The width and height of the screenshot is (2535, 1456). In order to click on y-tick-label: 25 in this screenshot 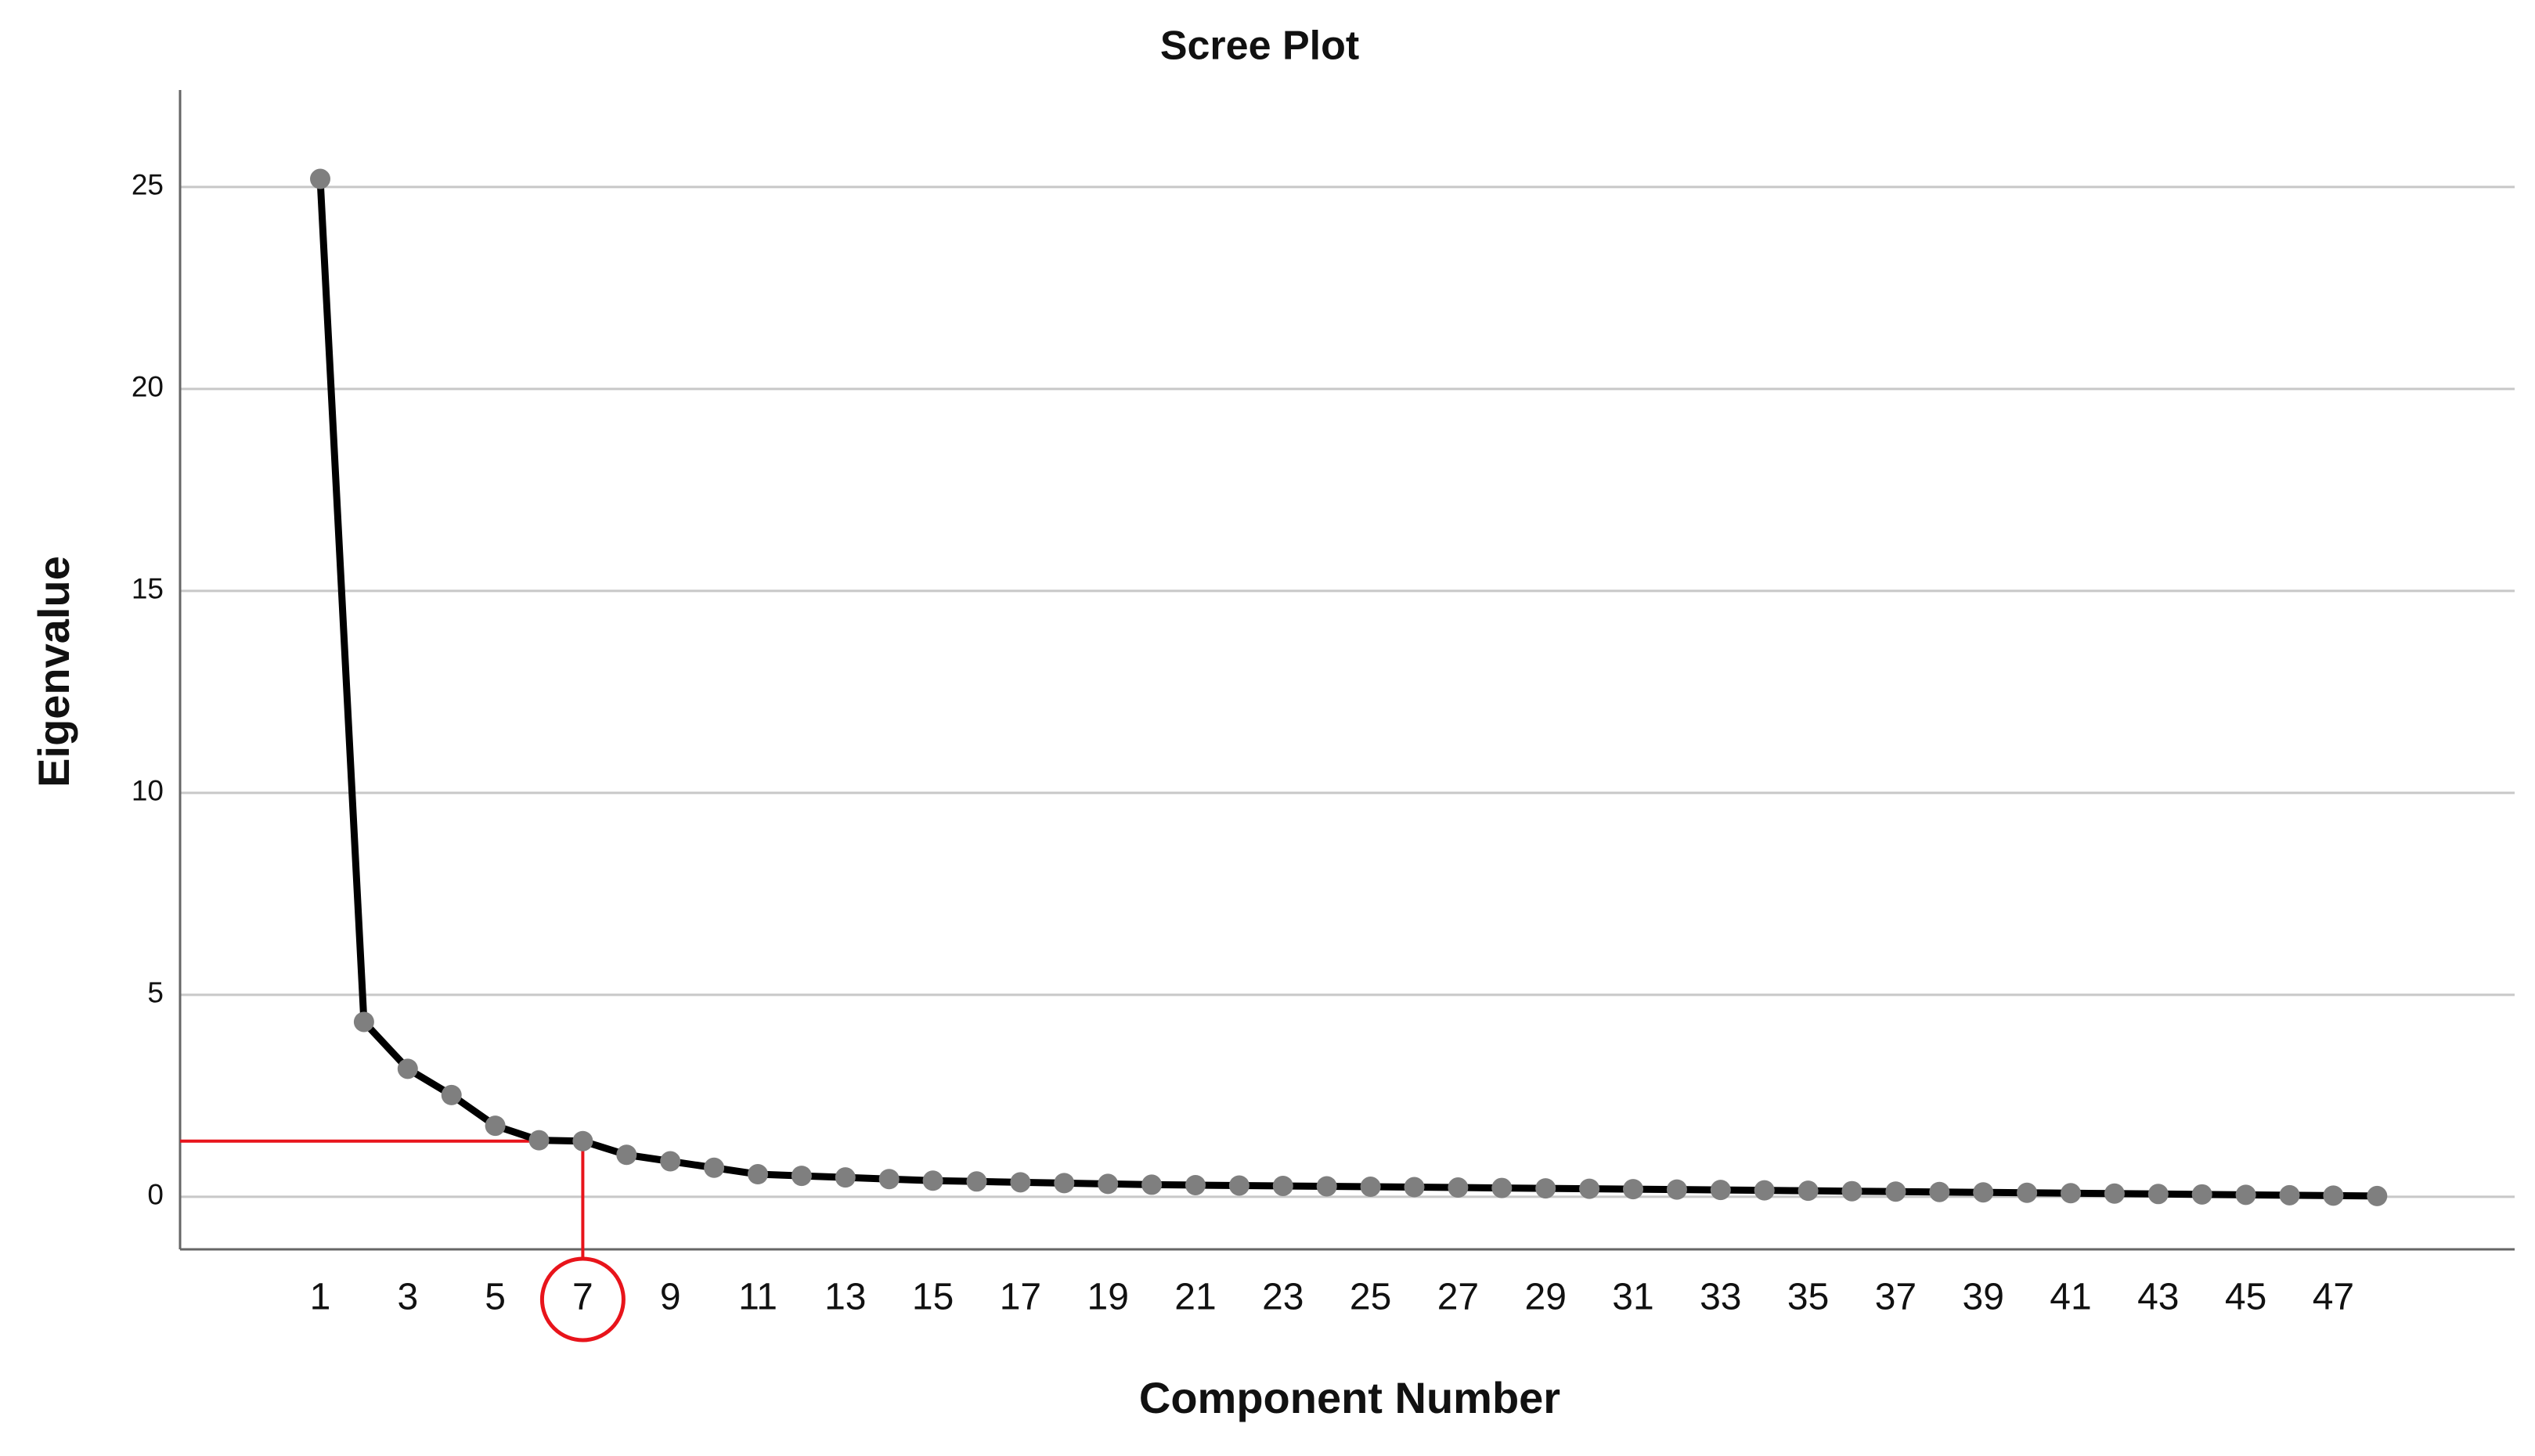, I will do `click(148, 185)`.